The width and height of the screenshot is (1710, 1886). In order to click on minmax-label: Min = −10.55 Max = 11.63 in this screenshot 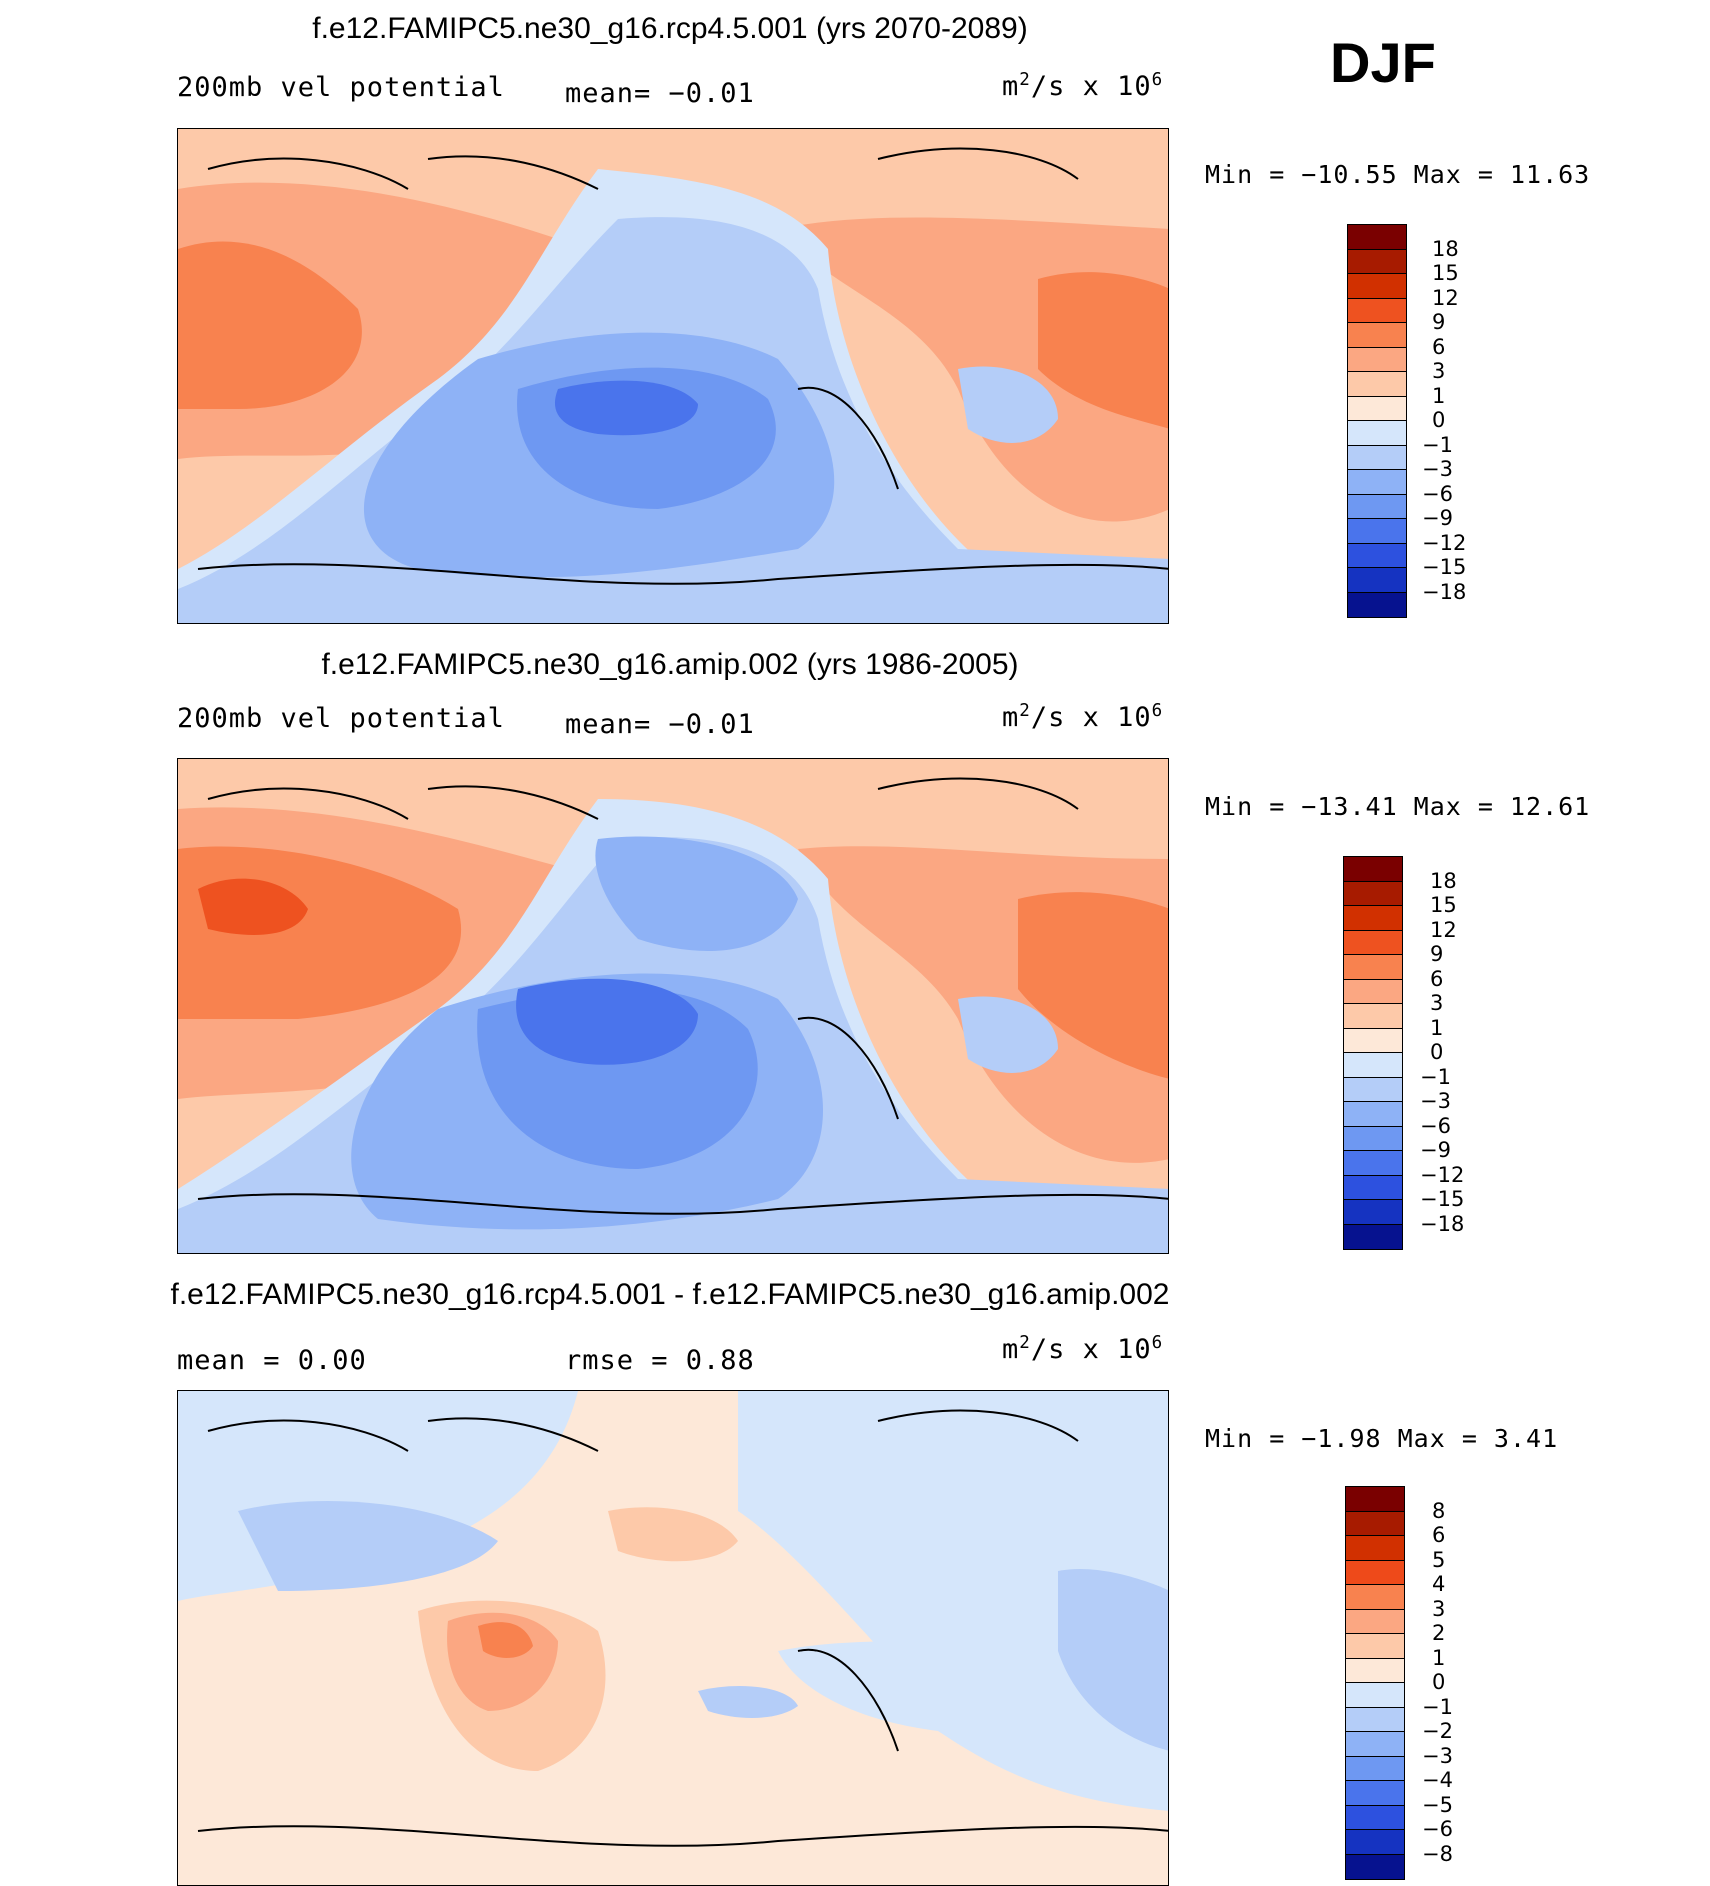, I will do `click(1398, 174)`.